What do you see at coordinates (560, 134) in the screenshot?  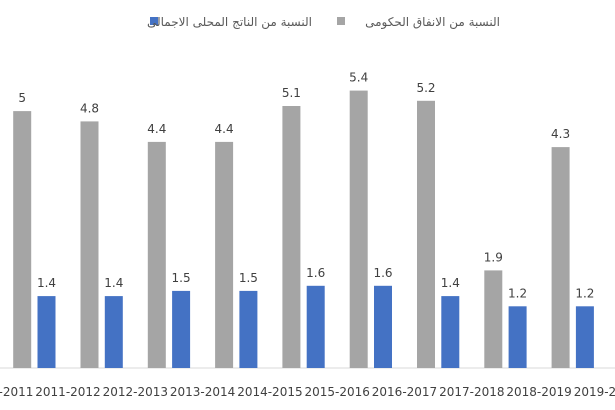 I see `data-label-series-2: 4.3` at bounding box center [560, 134].